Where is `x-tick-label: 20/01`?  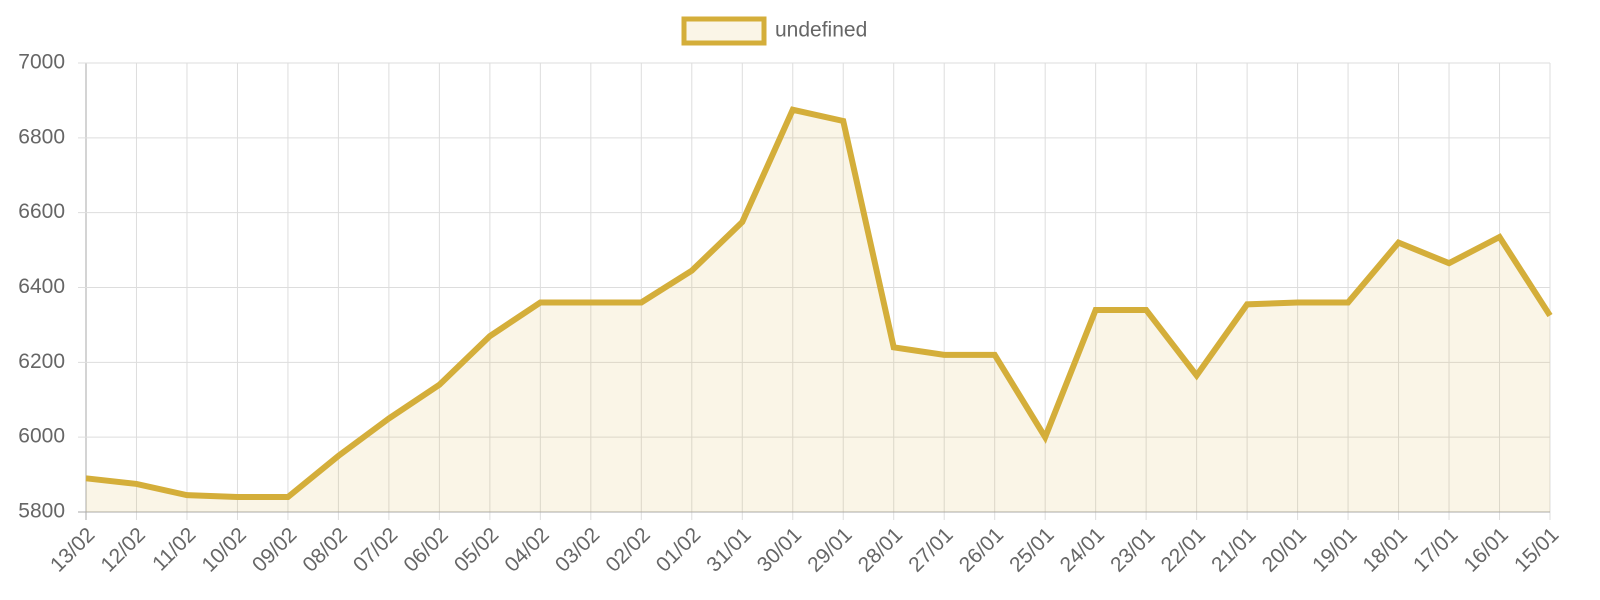 x-tick-label: 20/01 is located at coordinates (1284, 549).